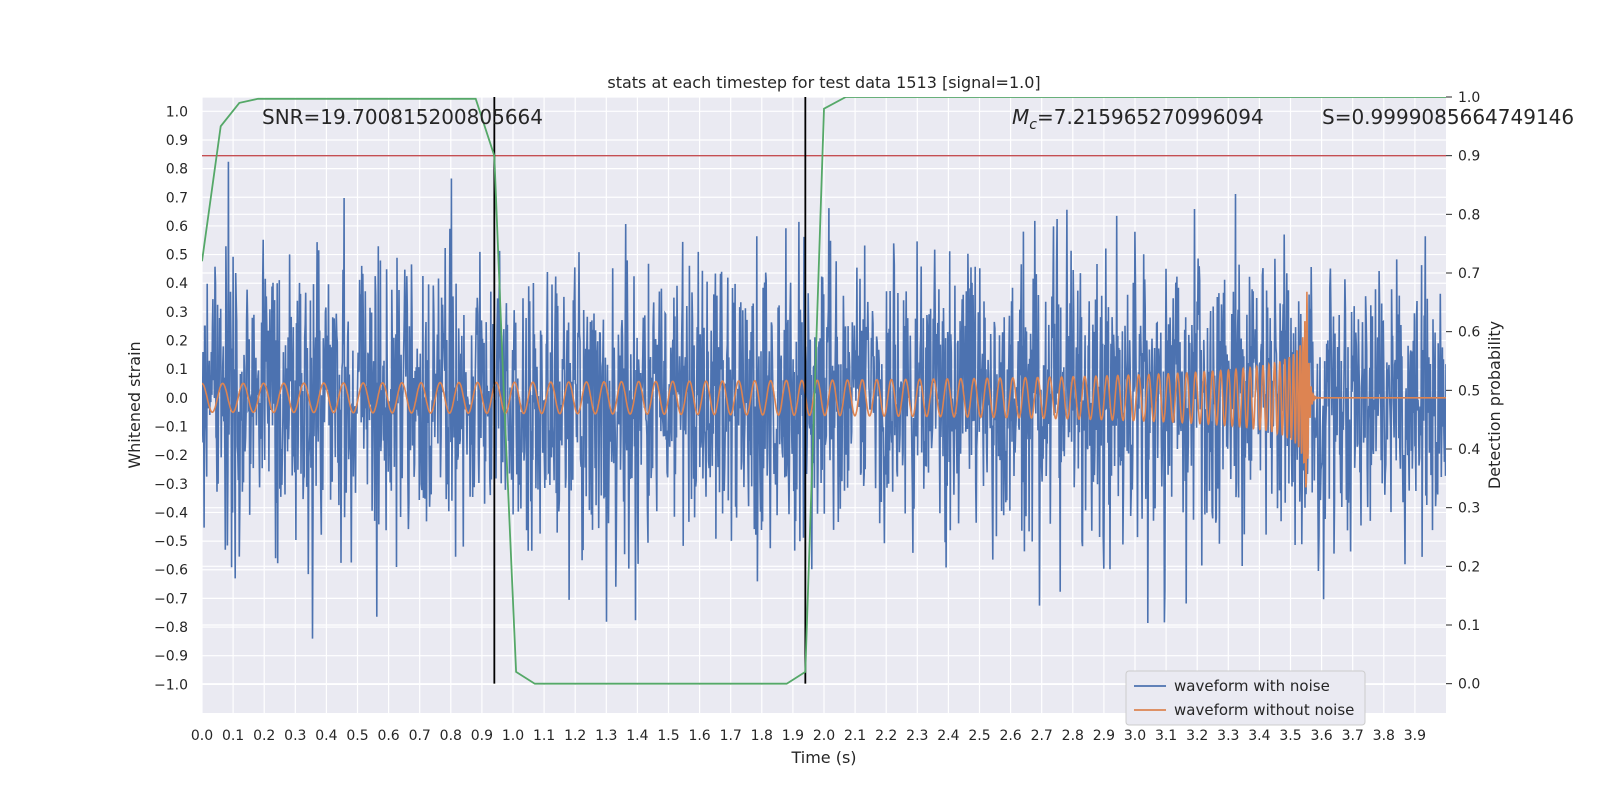 This screenshot has width=1600, height=800. Describe the element at coordinates (793, 736) in the screenshot. I see `x-tick-label: 1.9` at that location.